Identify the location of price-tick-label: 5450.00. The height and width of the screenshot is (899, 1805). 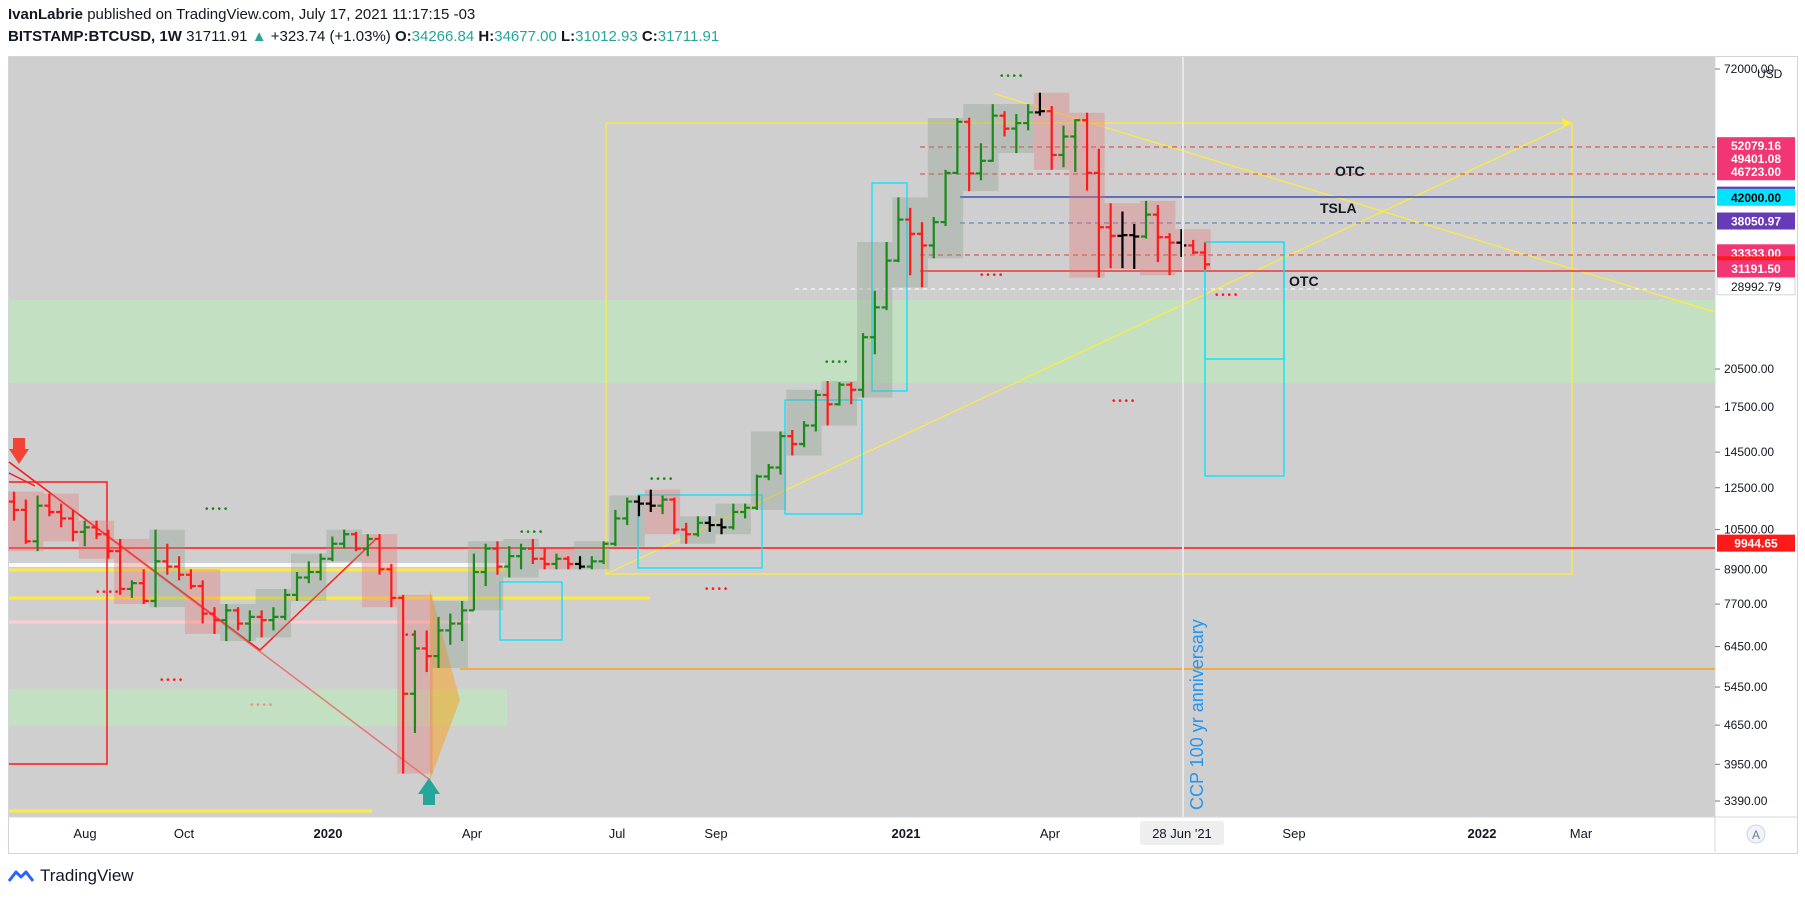
(1746, 687).